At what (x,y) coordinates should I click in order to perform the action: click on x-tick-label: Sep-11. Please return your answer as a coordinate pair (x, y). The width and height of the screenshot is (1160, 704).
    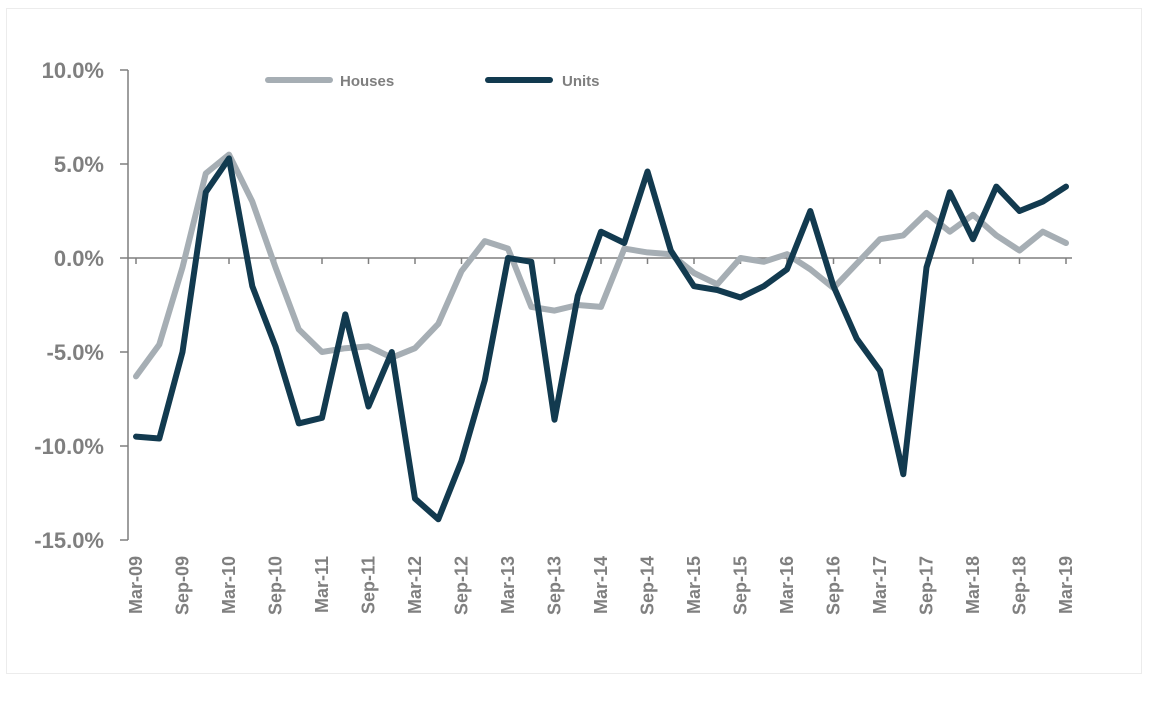
    Looking at the image, I should click on (369, 585).